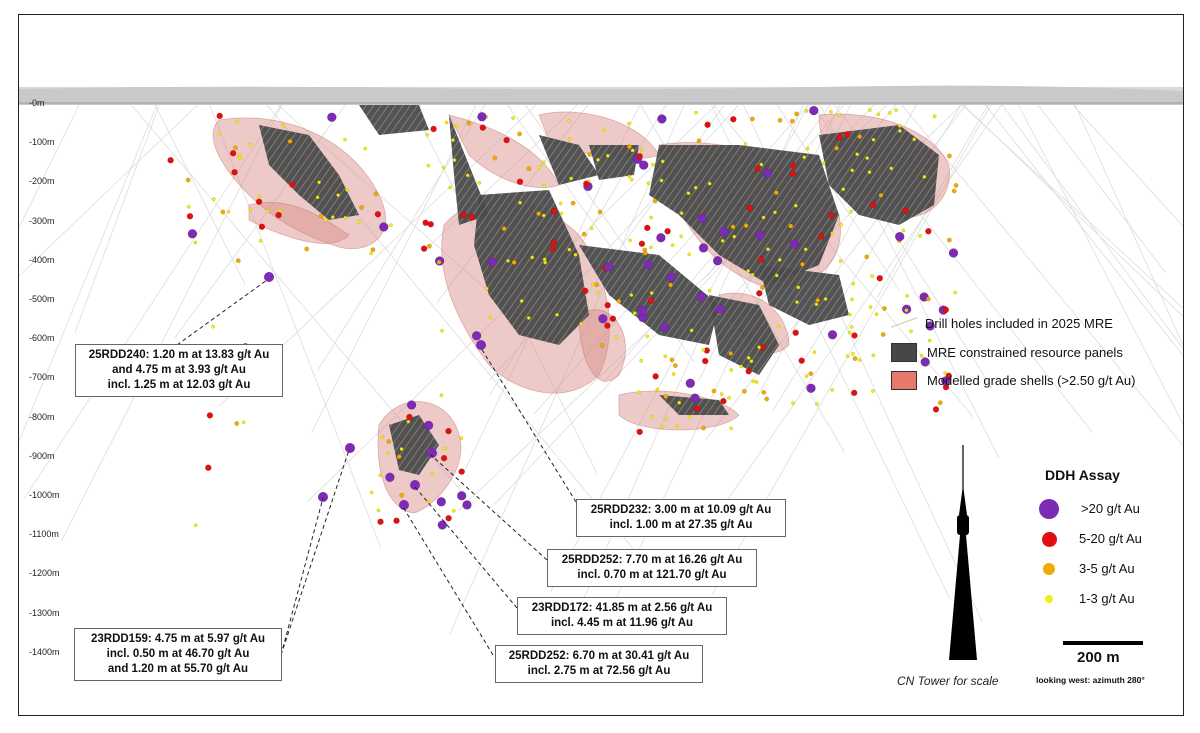 This screenshot has height=733, width=1200. What do you see at coordinates (37, 103) in the screenshot?
I see `depth-label: -0m` at bounding box center [37, 103].